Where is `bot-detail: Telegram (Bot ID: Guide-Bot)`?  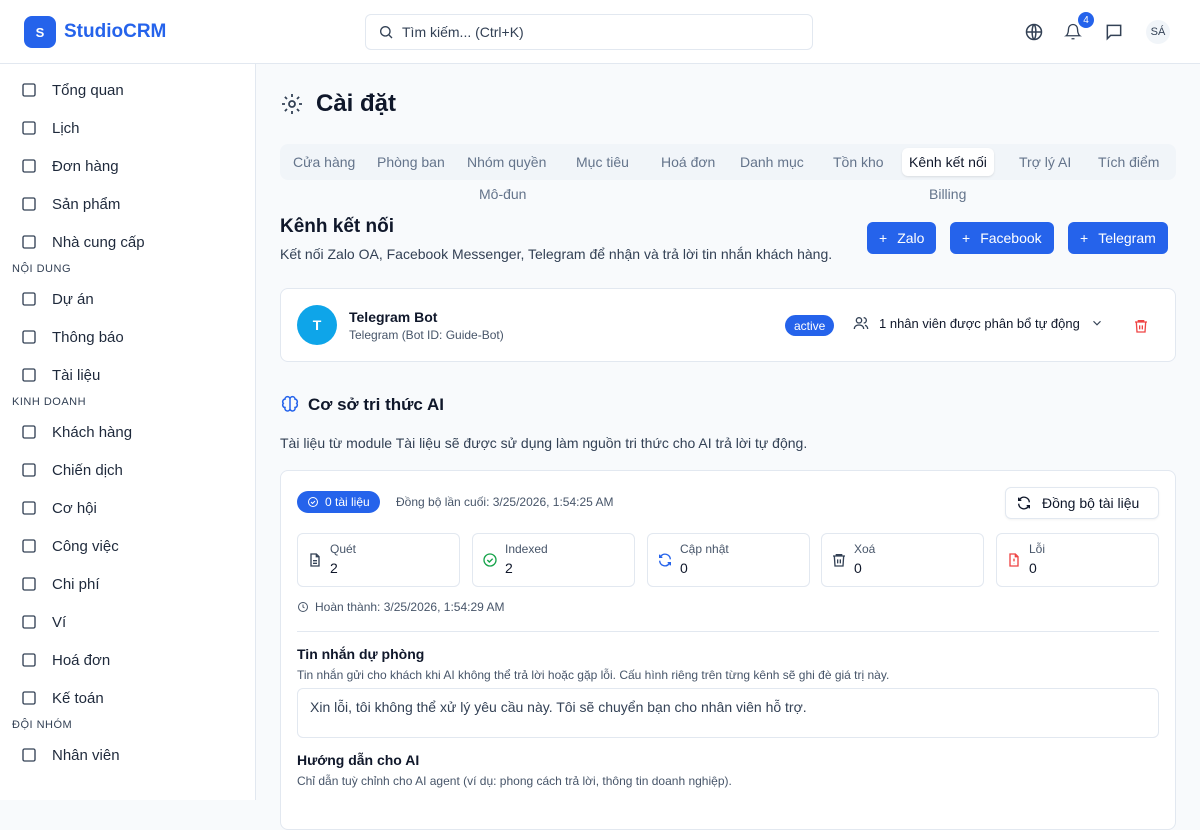
bot-detail: Telegram (Bot ID: Guide-Bot) is located at coordinates (426, 335).